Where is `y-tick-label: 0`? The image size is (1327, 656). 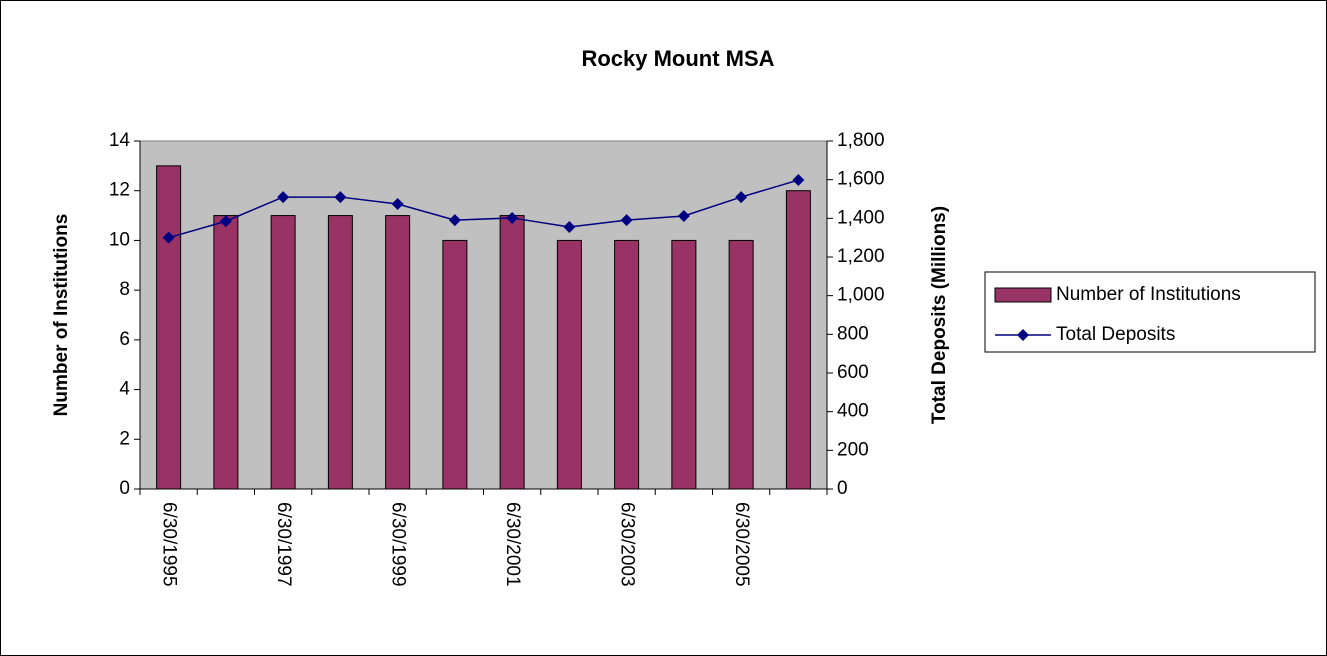
y-tick-label: 0 is located at coordinates (124, 488).